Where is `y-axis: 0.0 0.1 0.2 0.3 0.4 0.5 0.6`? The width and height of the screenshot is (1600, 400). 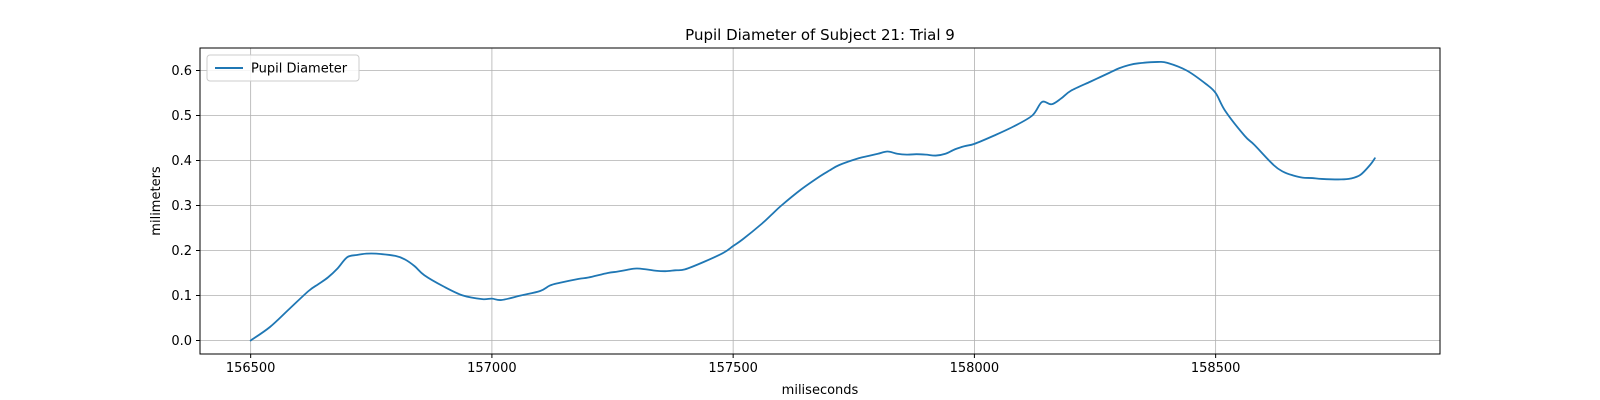
y-axis: 0.0 0.1 0.2 0.3 0.4 0.5 0.6 is located at coordinates (185, 206).